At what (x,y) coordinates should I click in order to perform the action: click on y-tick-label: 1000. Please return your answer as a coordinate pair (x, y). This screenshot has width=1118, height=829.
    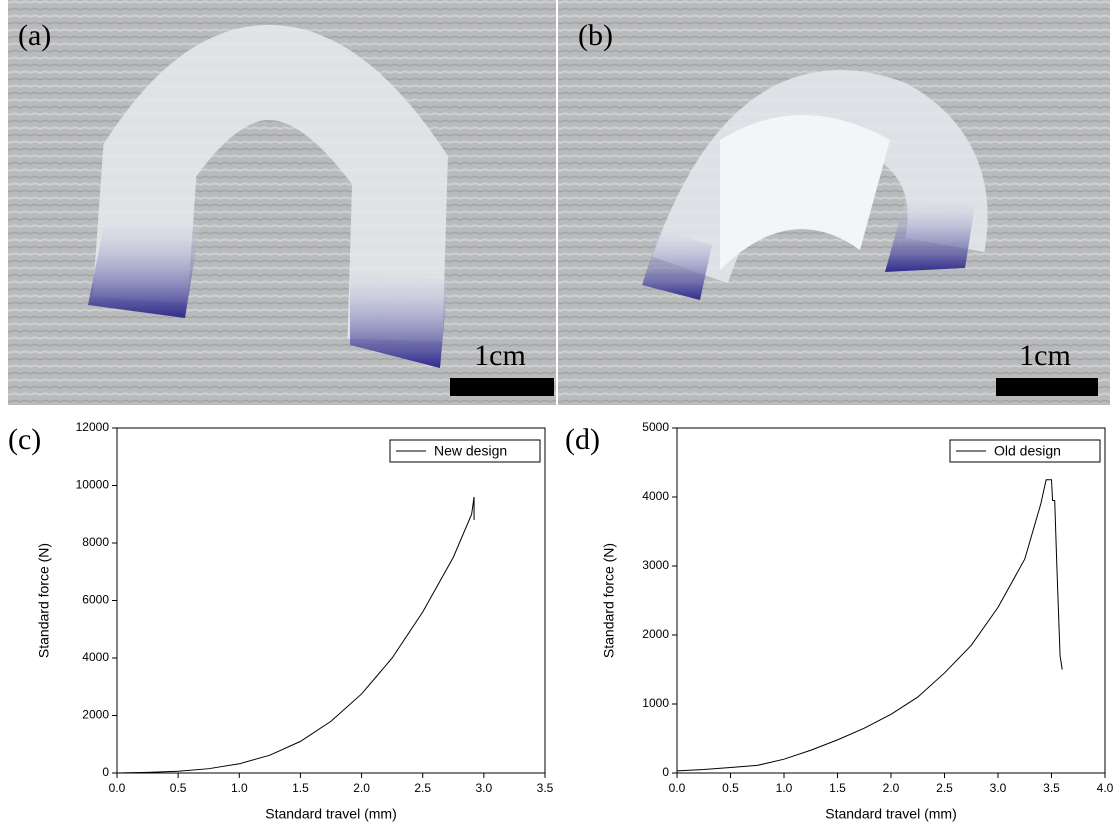
    Looking at the image, I should click on (655, 703).